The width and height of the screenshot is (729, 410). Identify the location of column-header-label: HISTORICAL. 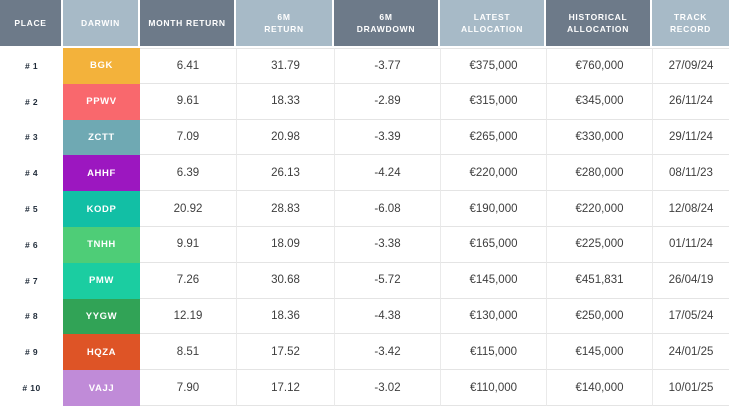
(598, 16).